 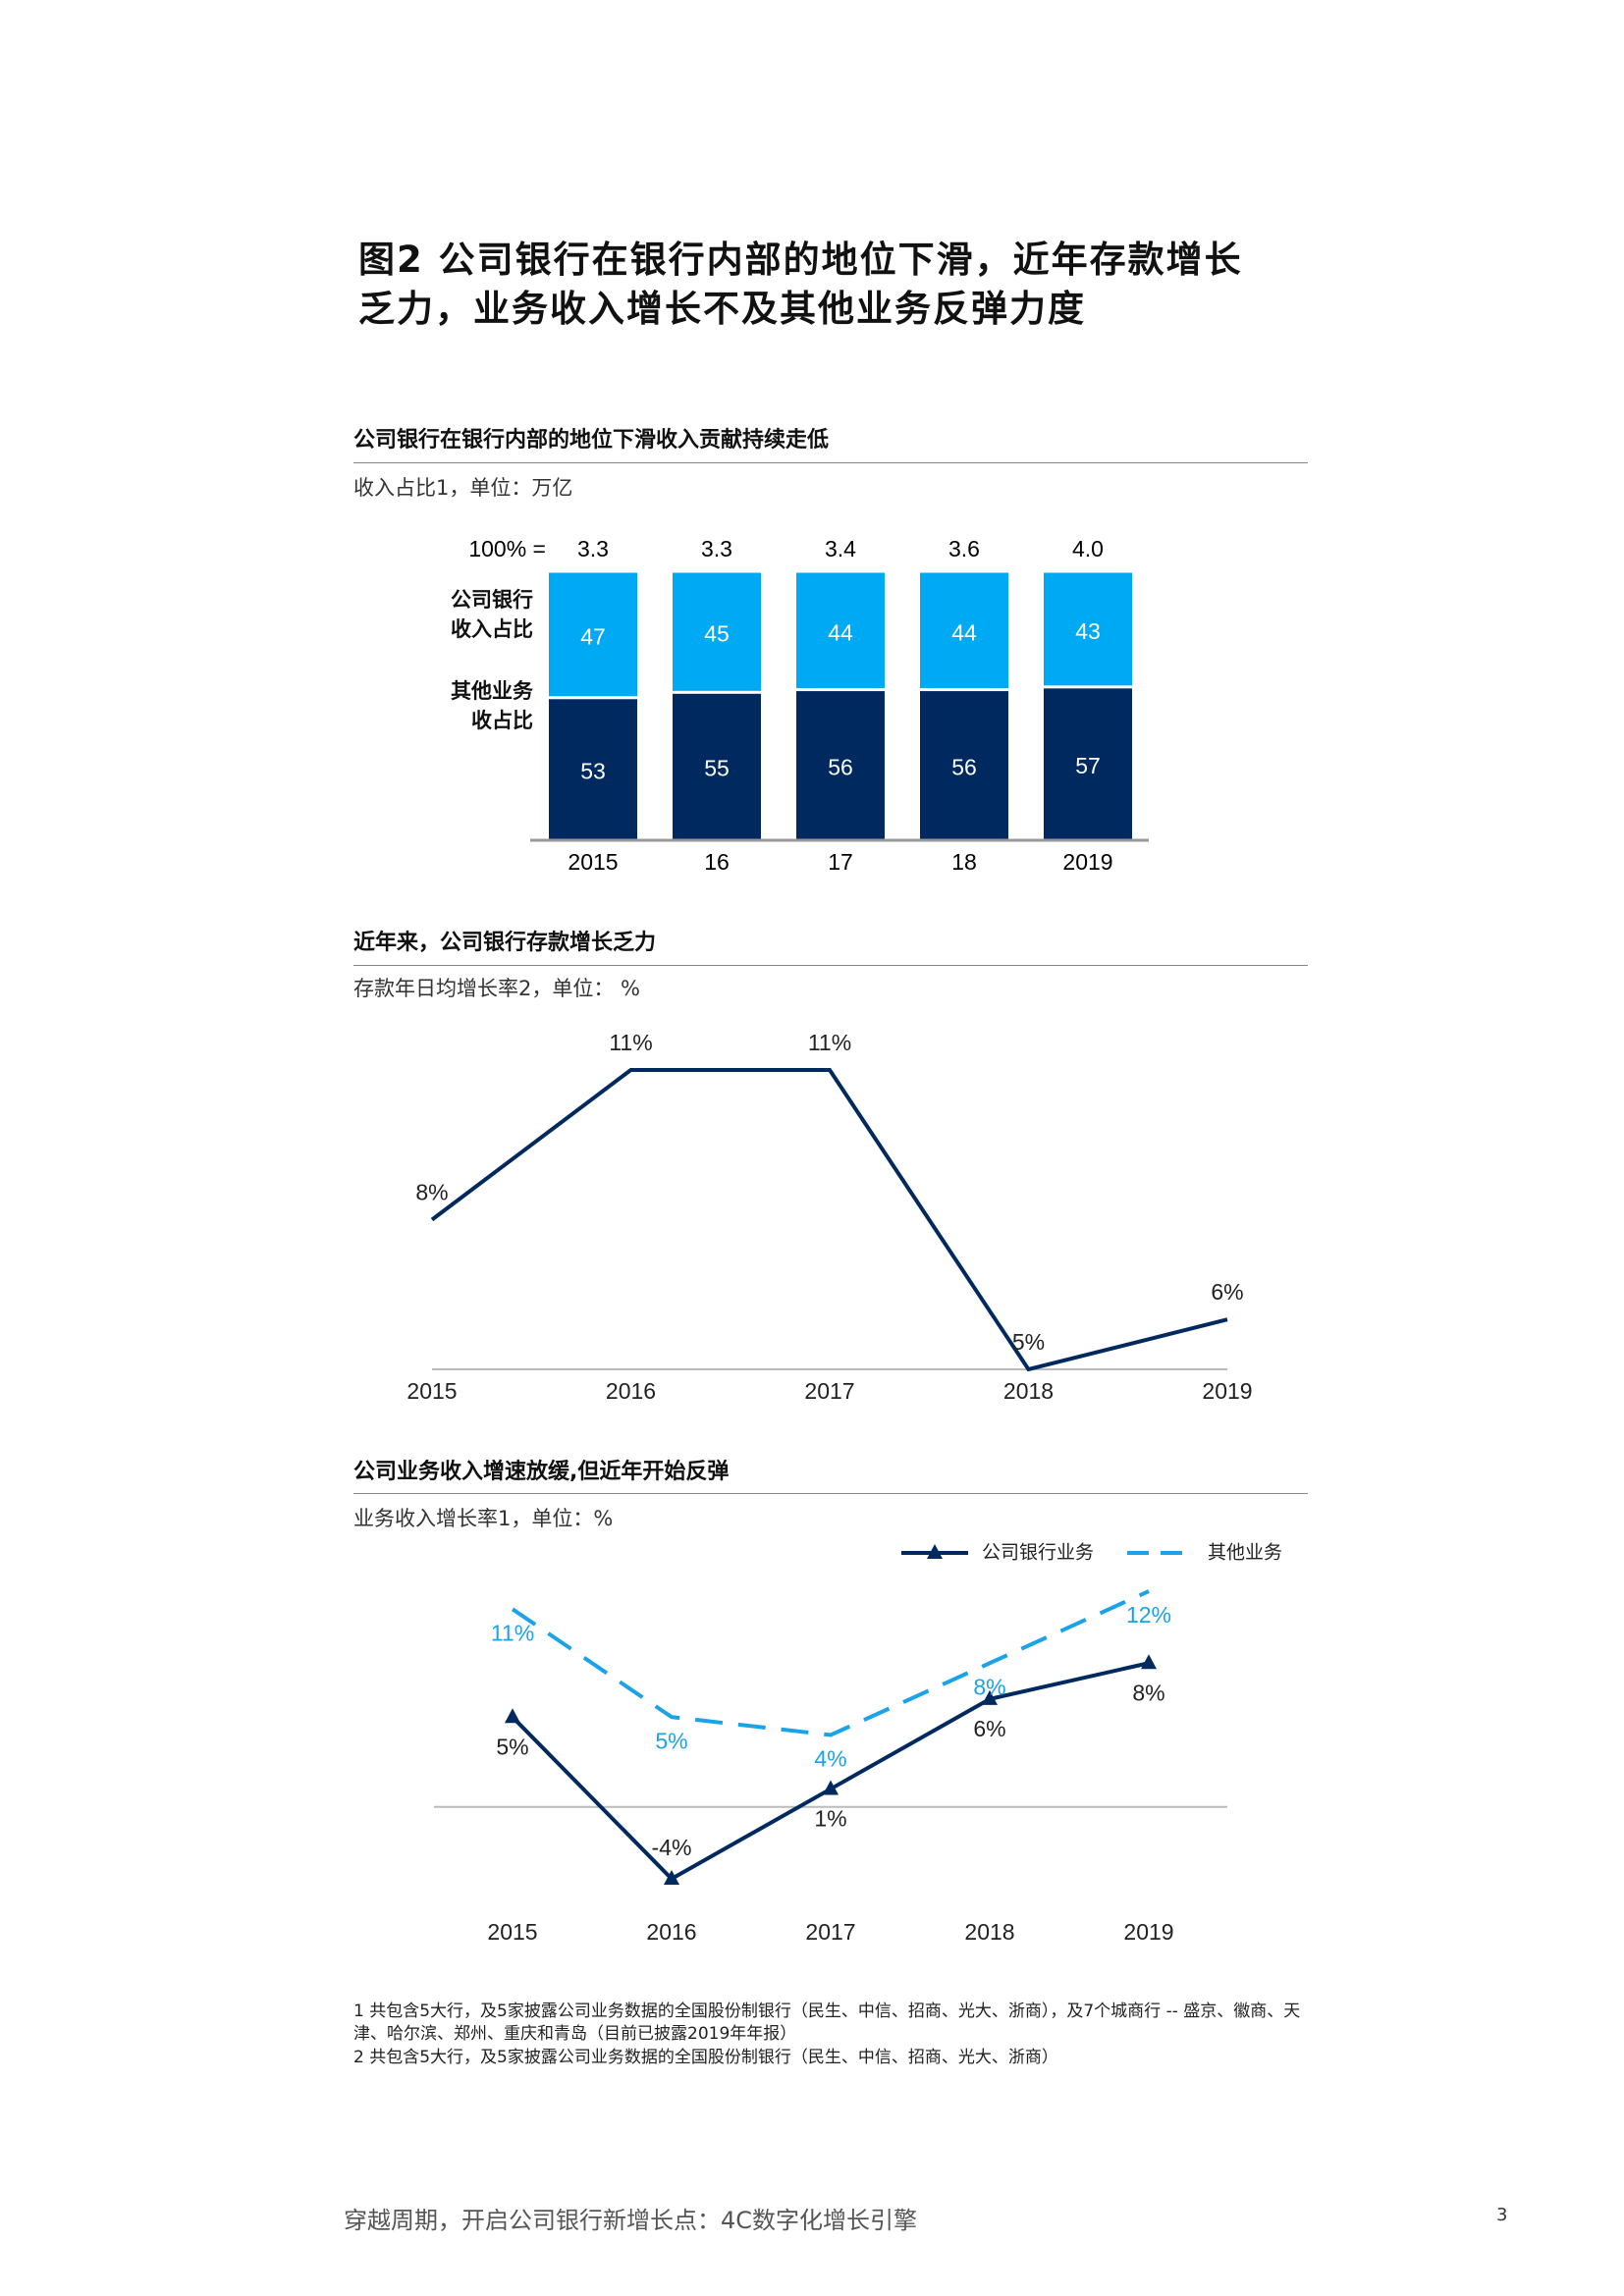 I want to click on data-label: -4%, so click(x=672, y=1848).